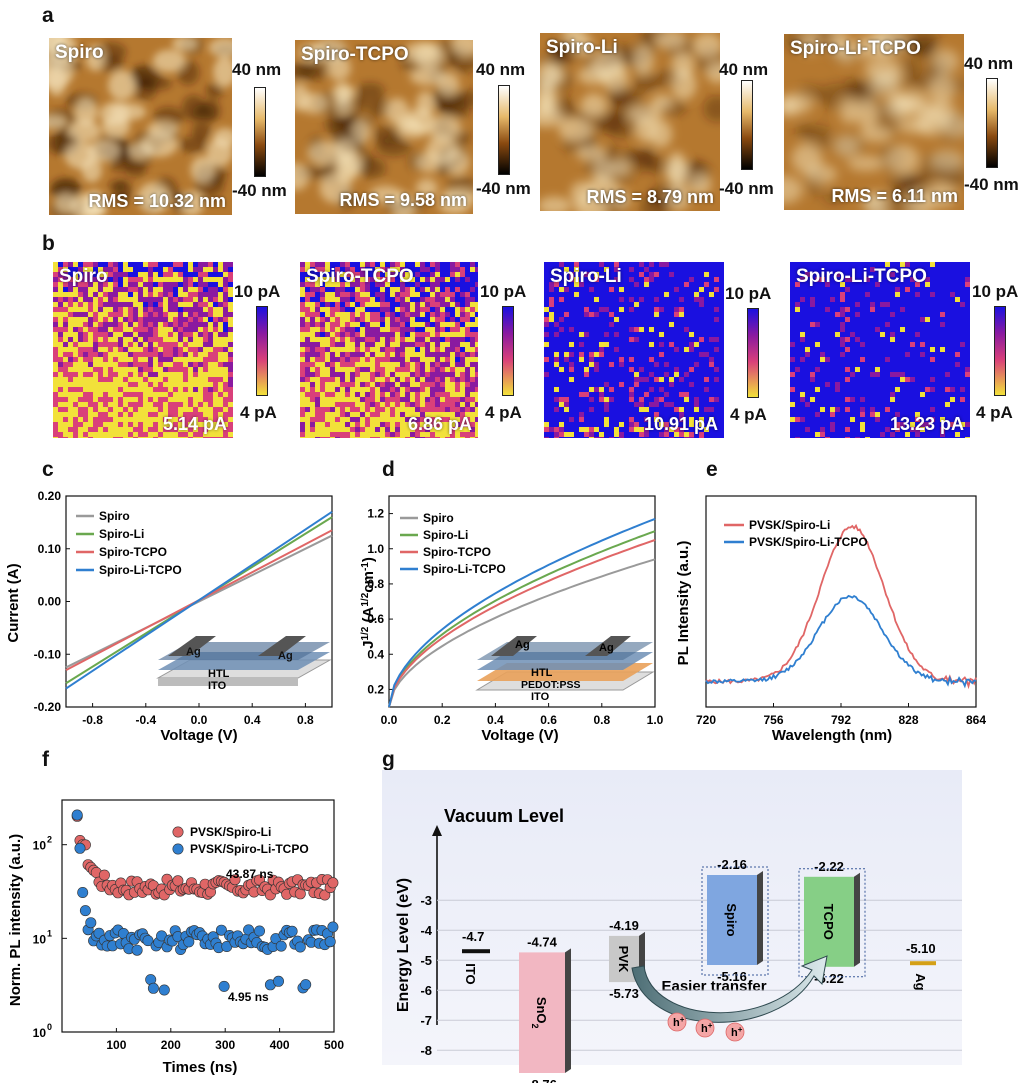 This screenshot has height=1083, width=1024. What do you see at coordinates (92, 720) in the screenshot?
I see `x-tick-label: -0.8` at bounding box center [92, 720].